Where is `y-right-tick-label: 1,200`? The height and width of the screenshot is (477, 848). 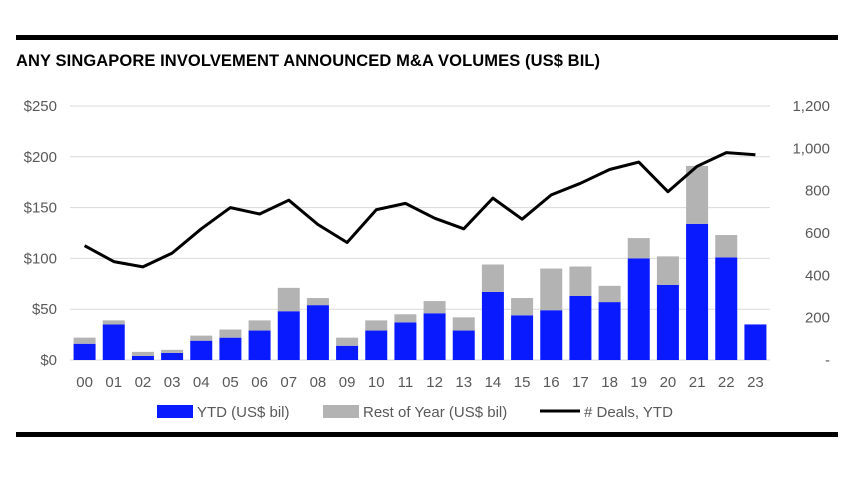 y-right-tick-label: 1,200 is located at coordinates (811, 106).